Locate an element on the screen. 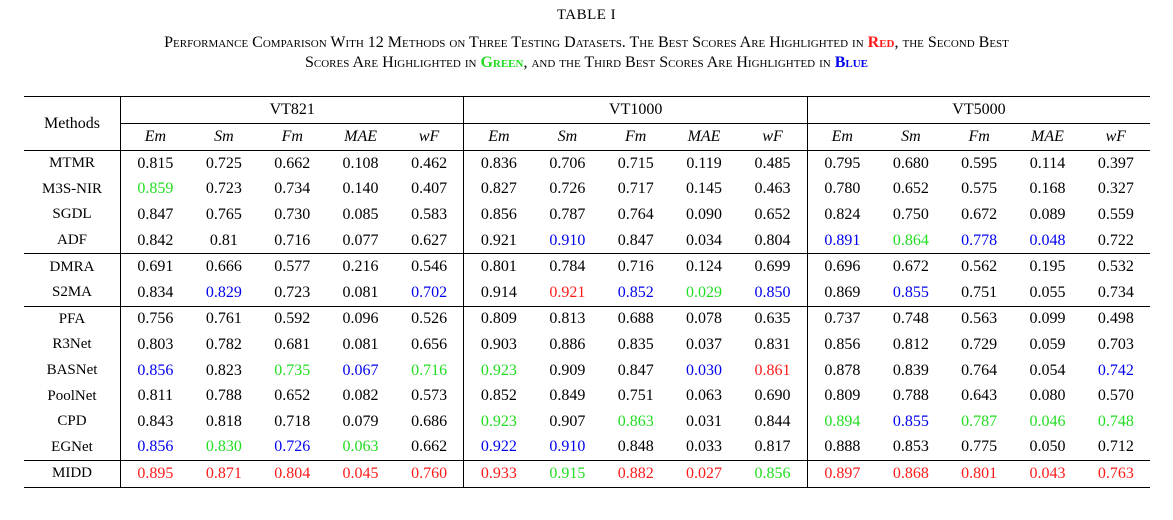 The image size is (1173, 520). score-cell: 0.780 is located at coordinates (842, 189).